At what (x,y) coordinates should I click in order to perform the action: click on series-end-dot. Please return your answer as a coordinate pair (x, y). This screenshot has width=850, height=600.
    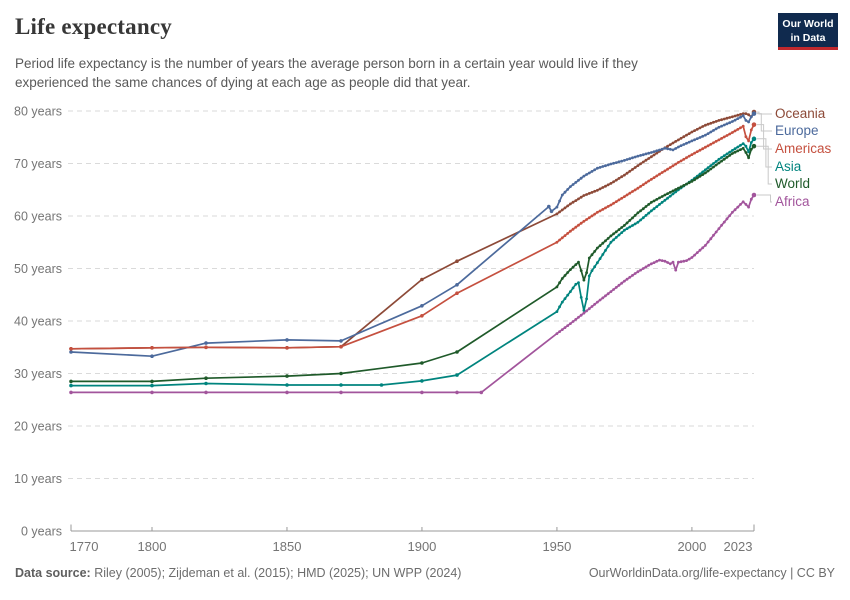
    Looking at the image, I should click on (754, 195).